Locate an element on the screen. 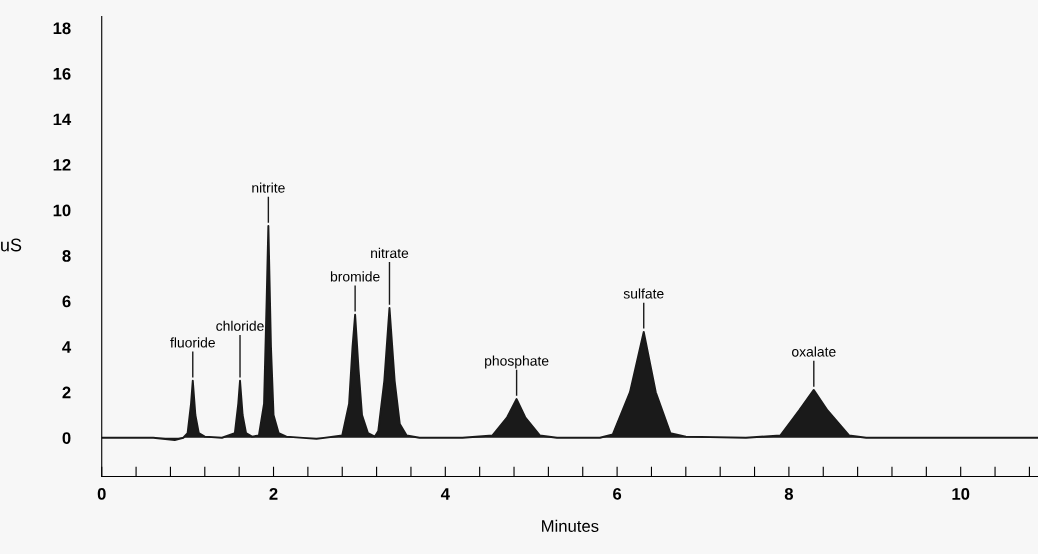 The image size is (1038, 554). annotation: phosphate is located at coordinates (517, 362).